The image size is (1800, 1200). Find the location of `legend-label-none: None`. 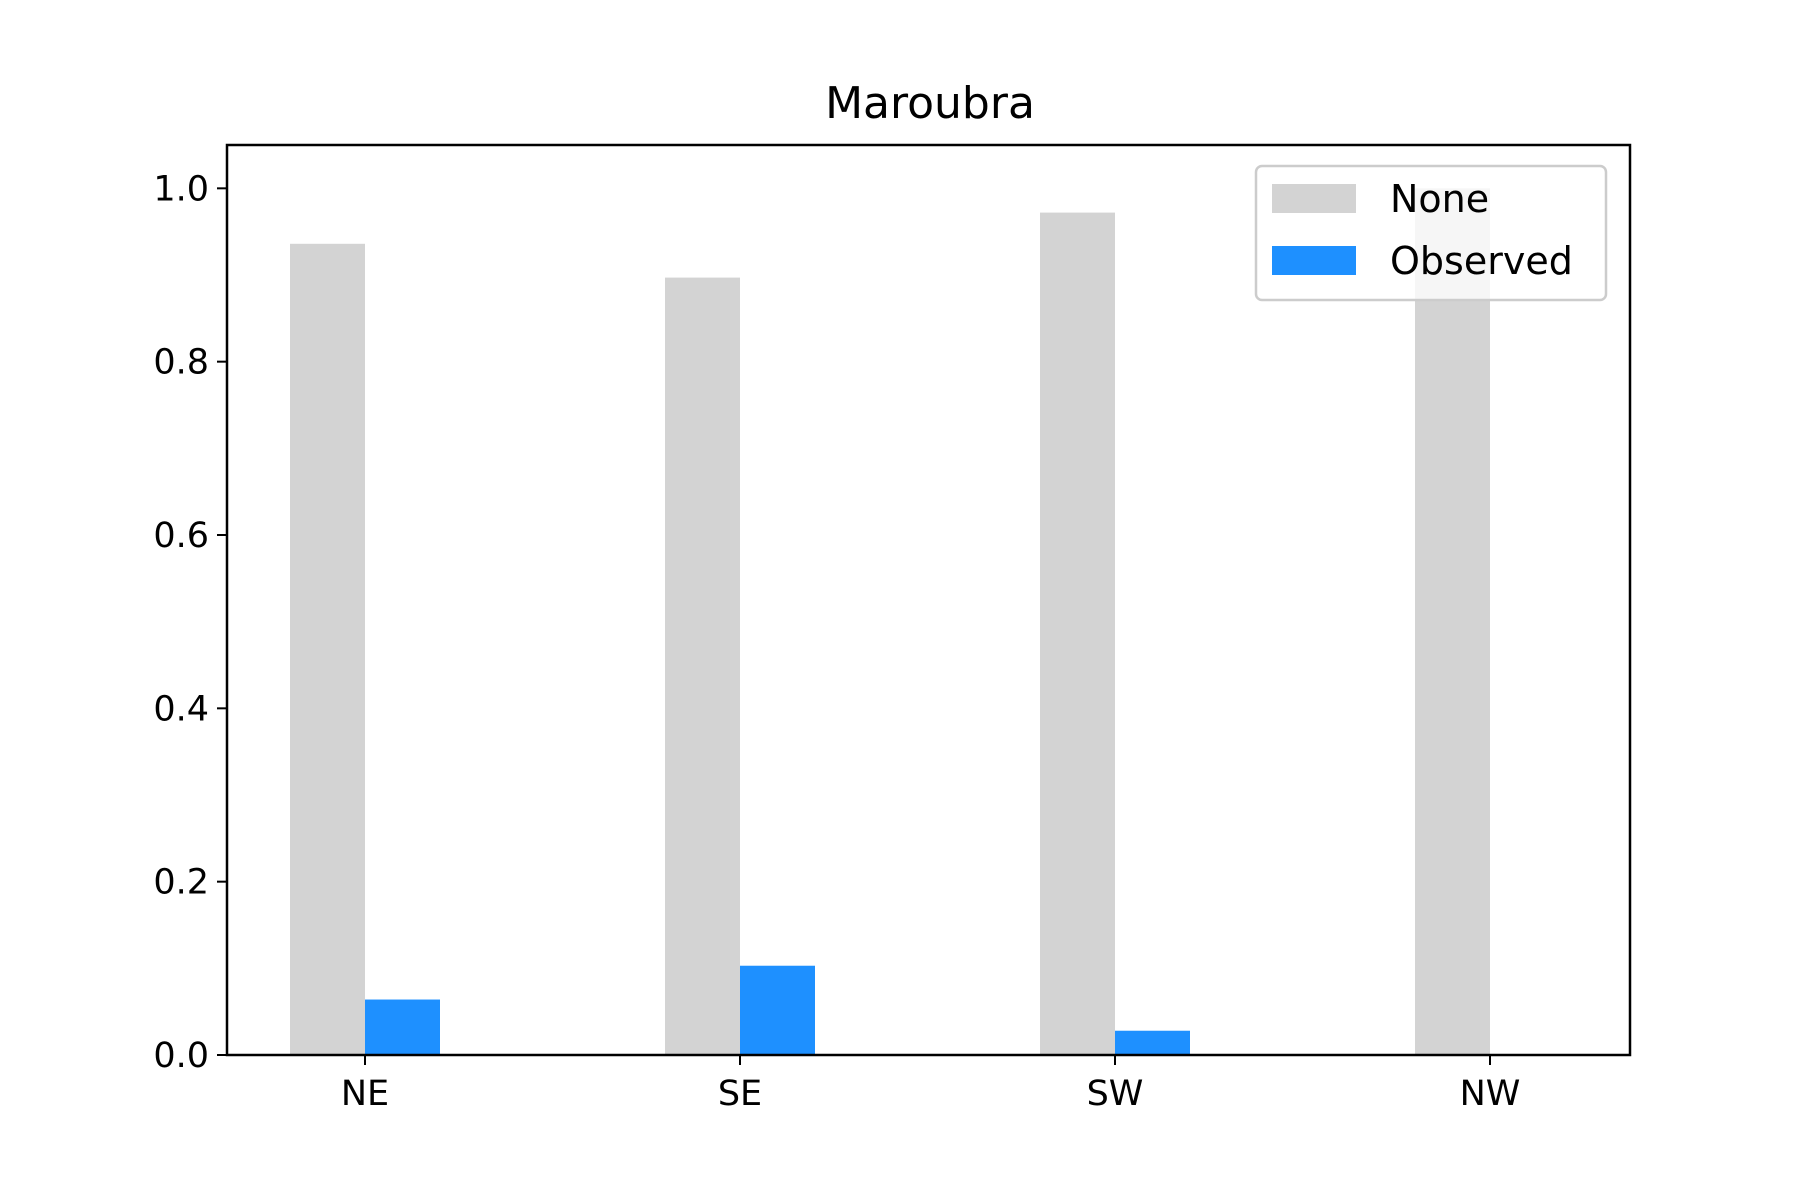

legend-label-none: None is located at coordinates (1439, 199).